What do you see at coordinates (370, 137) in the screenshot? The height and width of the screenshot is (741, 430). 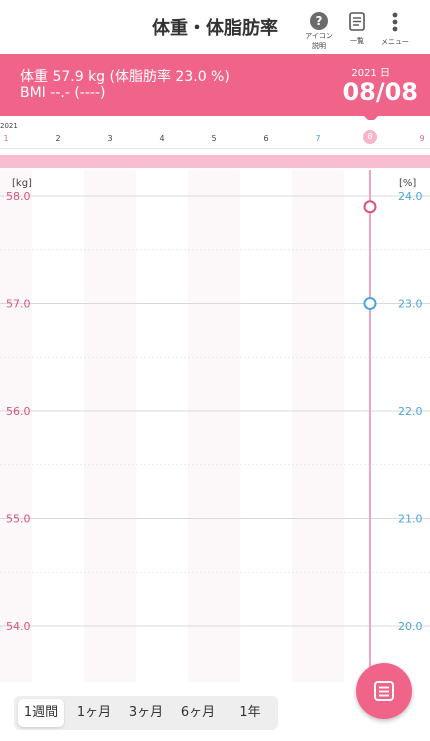 I see `day-tick-8: 8` at bounding box center [370, 137].